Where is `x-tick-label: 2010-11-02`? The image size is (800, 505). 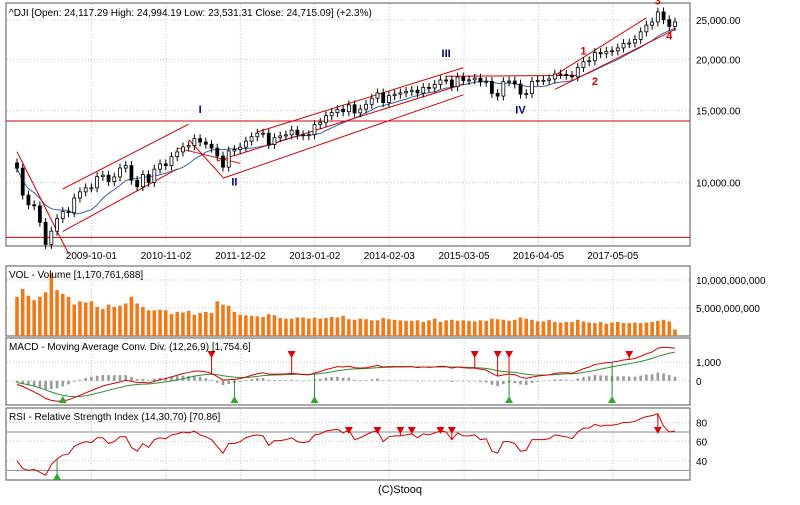 x-tick-label: 2010-11-02 is located at coordinates (166, 256).